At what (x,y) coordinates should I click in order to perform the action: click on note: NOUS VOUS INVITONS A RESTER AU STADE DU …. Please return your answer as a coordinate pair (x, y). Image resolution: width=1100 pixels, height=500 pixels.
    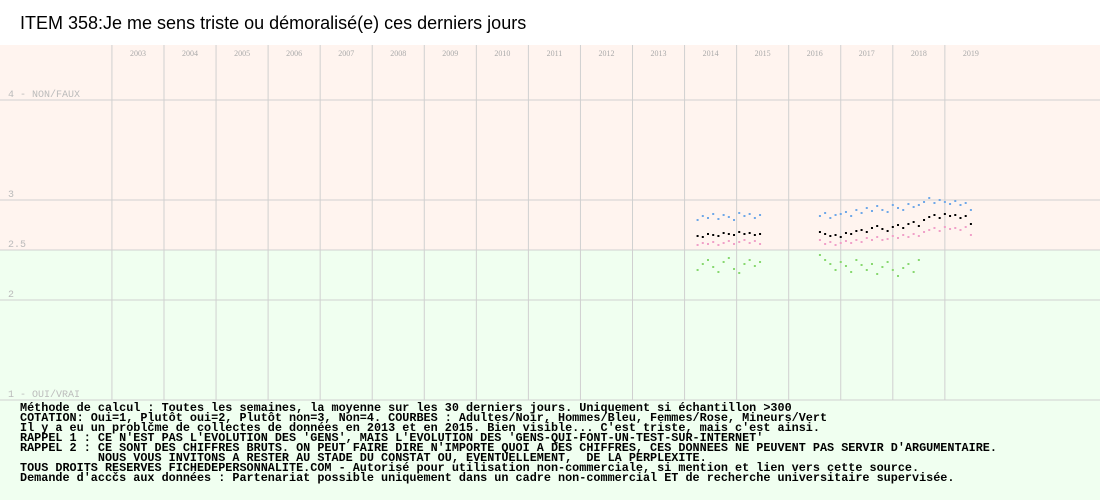
    Looking at the image, I should click on (363, 458).